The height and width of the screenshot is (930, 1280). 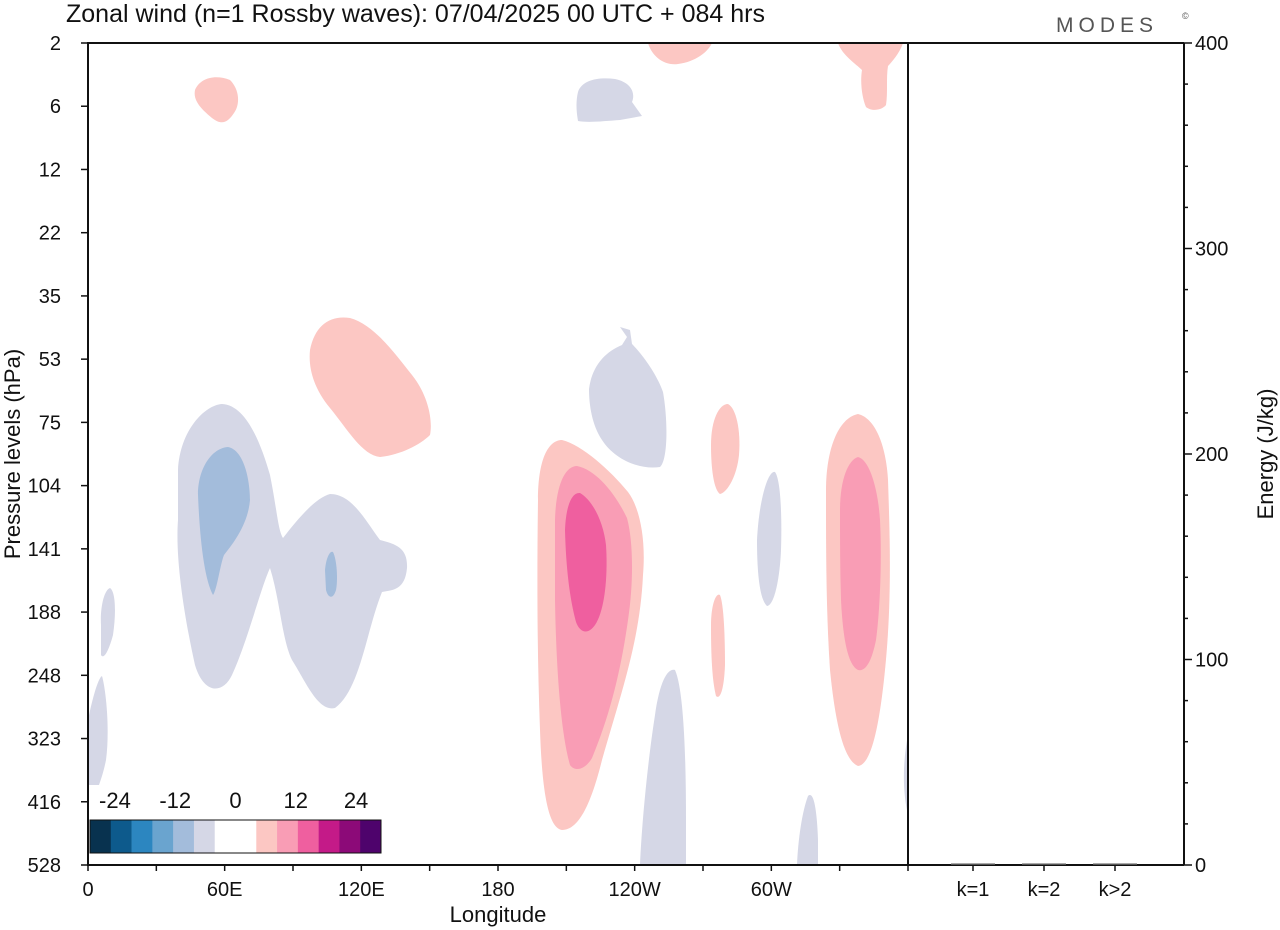 I want to click on colorbar-boxes, so click(x=236, y=836).